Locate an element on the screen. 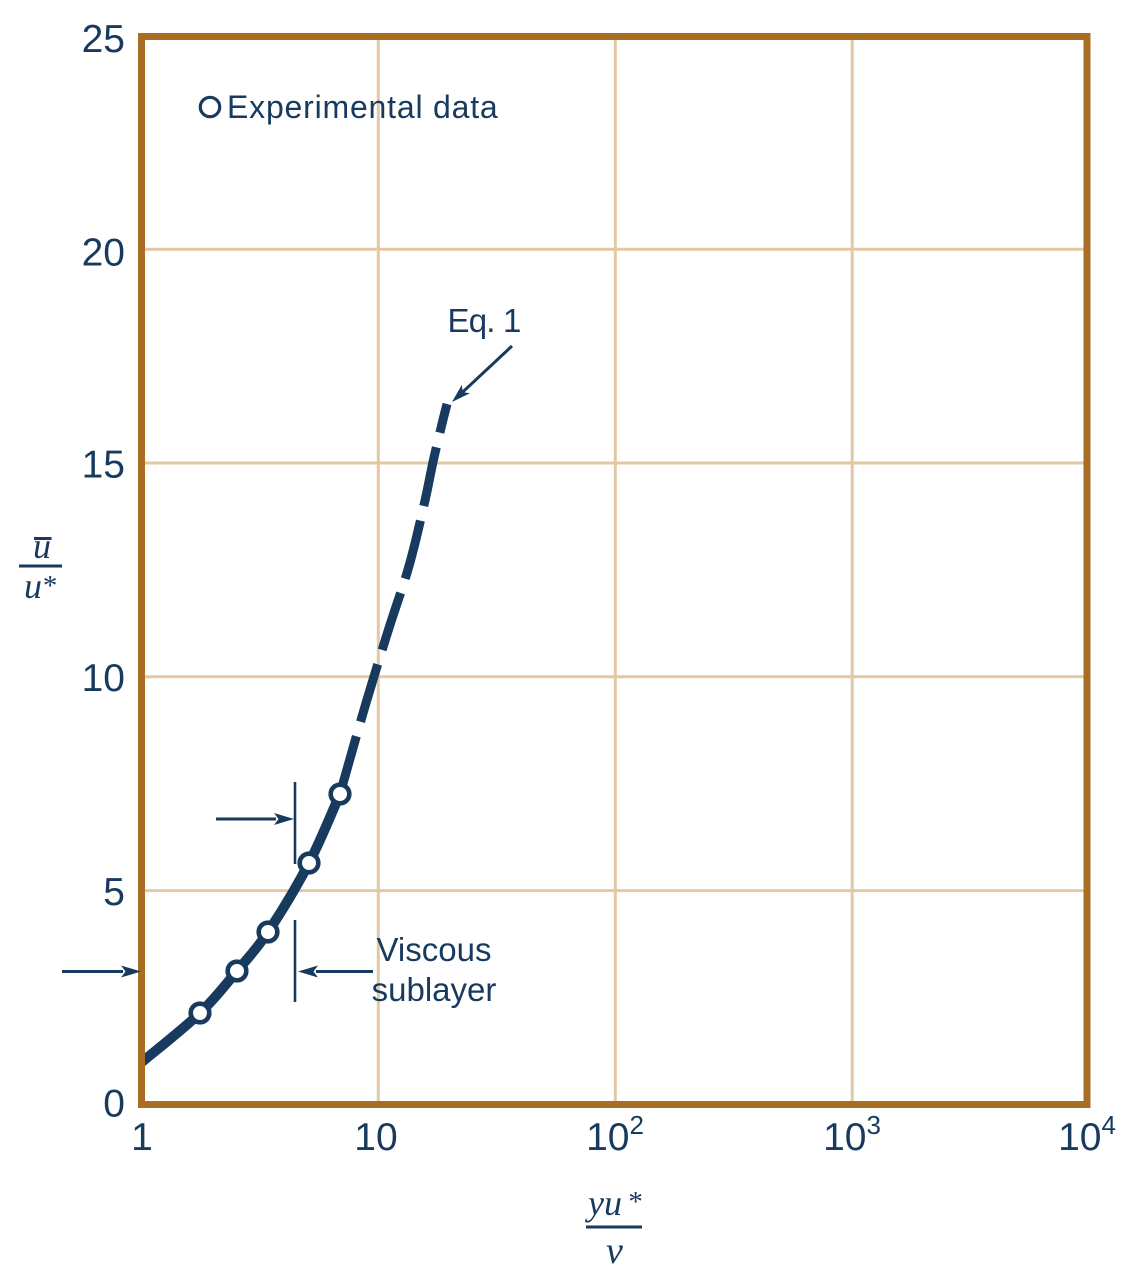  svg-text: 20 is located at coordinates (103, 253).